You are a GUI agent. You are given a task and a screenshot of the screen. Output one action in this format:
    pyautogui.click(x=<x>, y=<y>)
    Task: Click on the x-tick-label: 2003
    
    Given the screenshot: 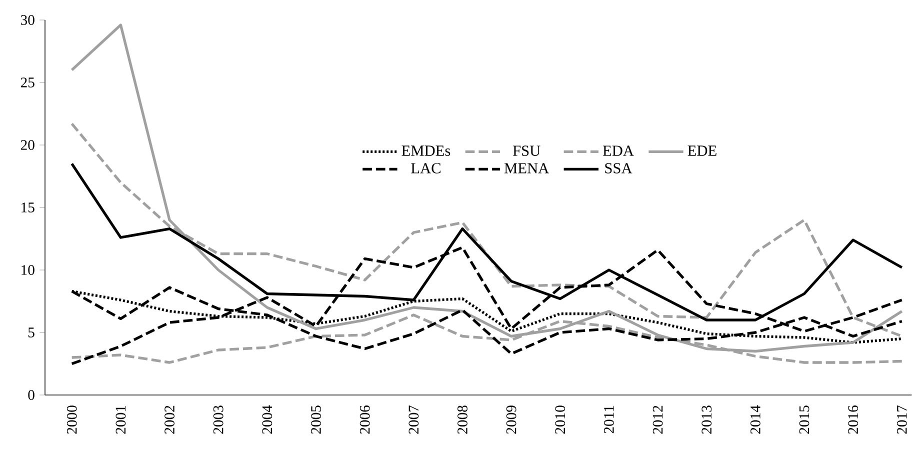 What is the action you would take?
    pyautogui.click(x=218, y=420)
    